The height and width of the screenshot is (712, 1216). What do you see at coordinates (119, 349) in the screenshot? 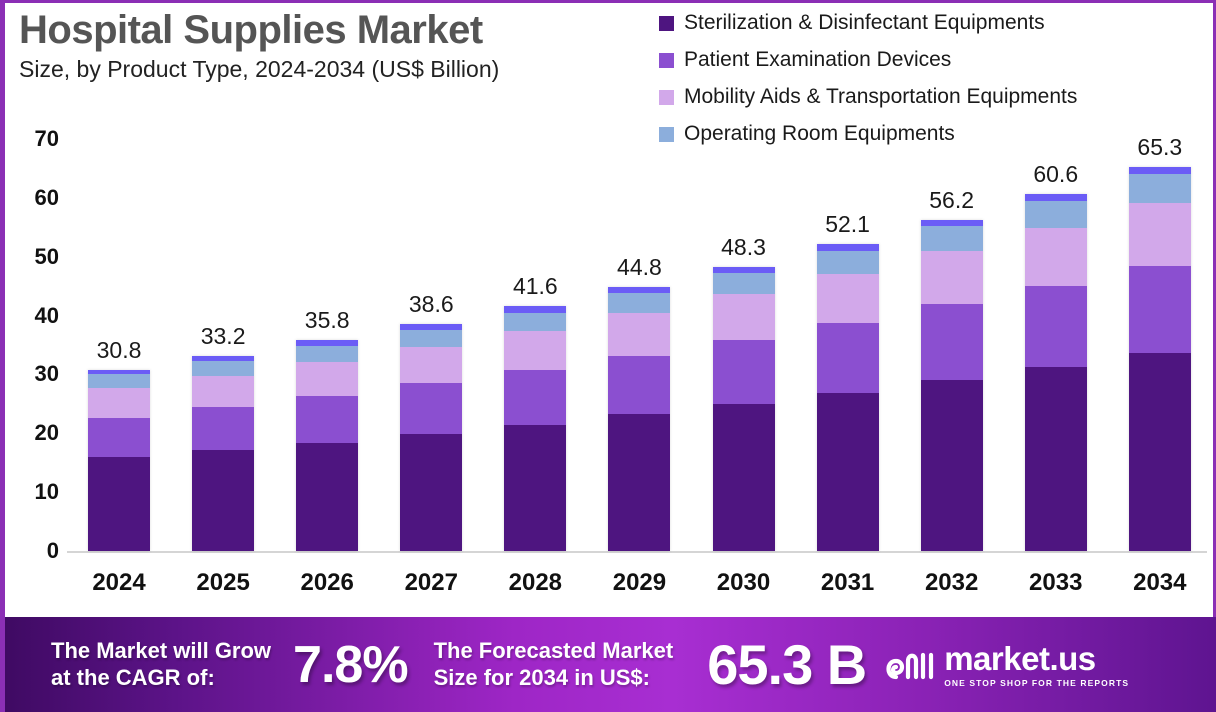
I see `bar-total-label: 30.8` at bounding box center [119, 349].